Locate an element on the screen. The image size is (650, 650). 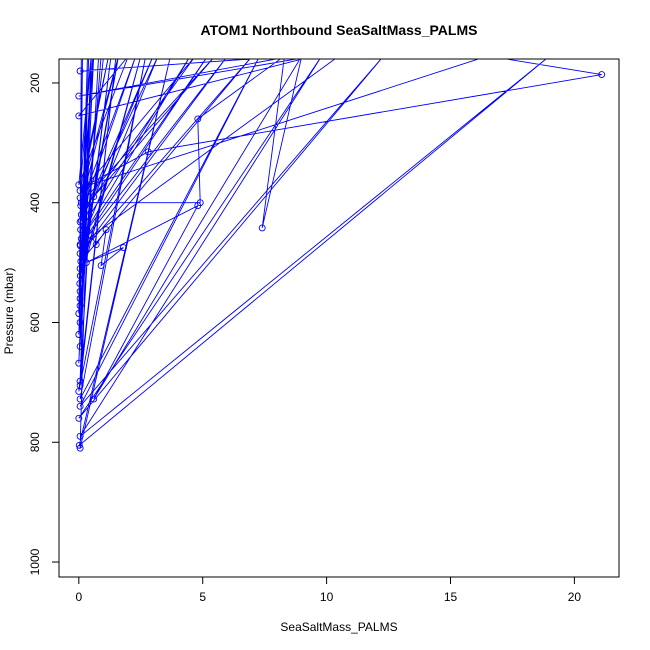
y-axis-label: Pressure (mbar) is located at coordinates (9, 311).